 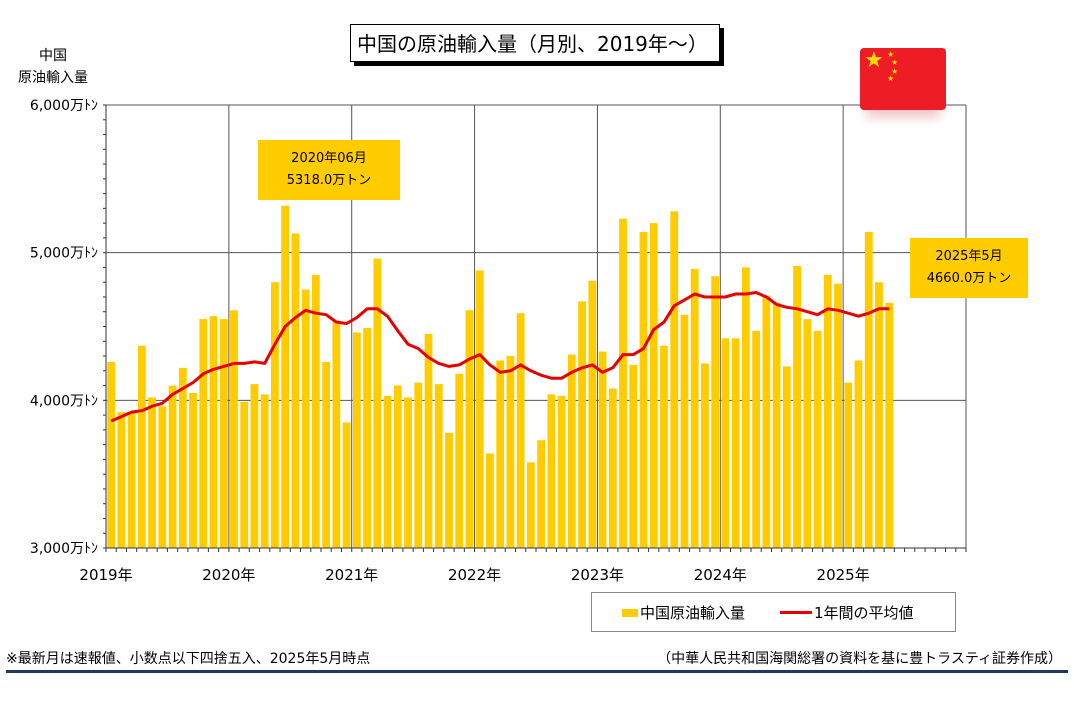 I want to click on peak-callout: 2020年06月 5318.0万トン, so click(x=329, y=170).